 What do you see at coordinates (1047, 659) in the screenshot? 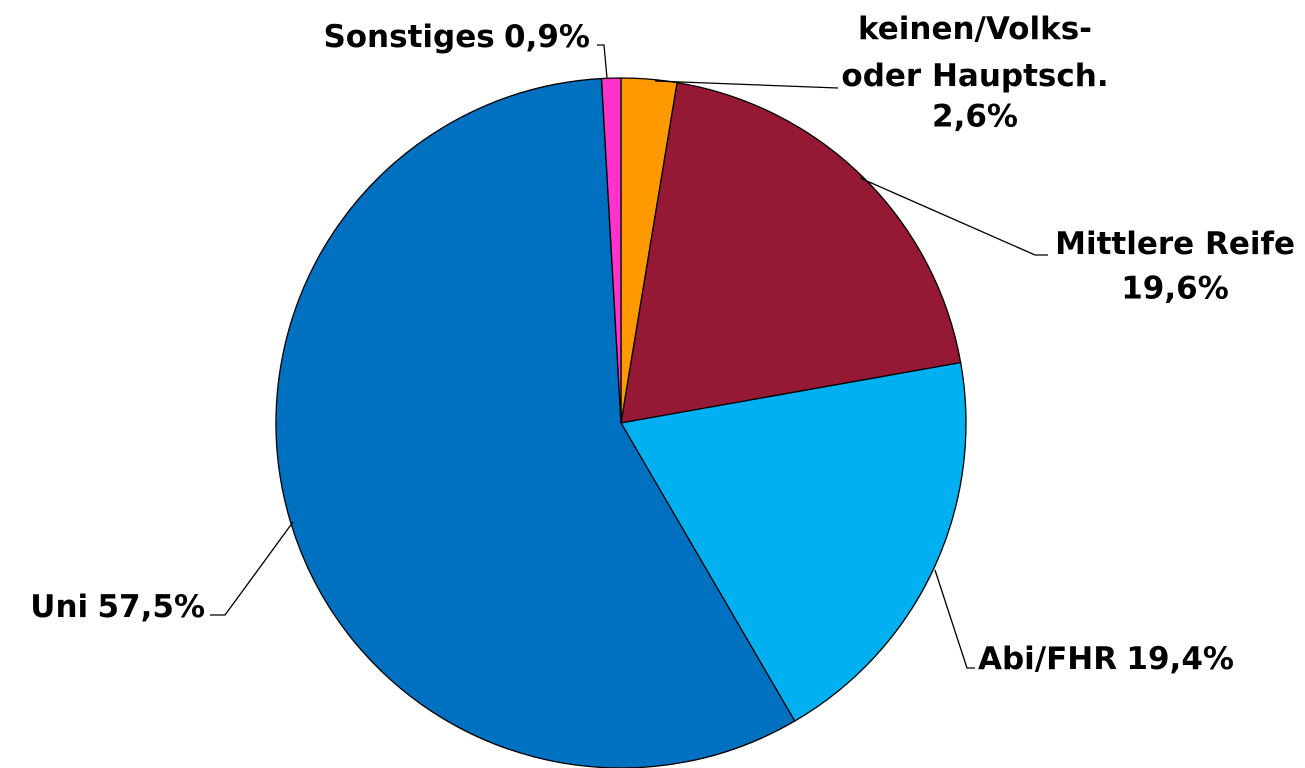
I see `category-label: Abi/FHR` at bounding box center [1047, 659].